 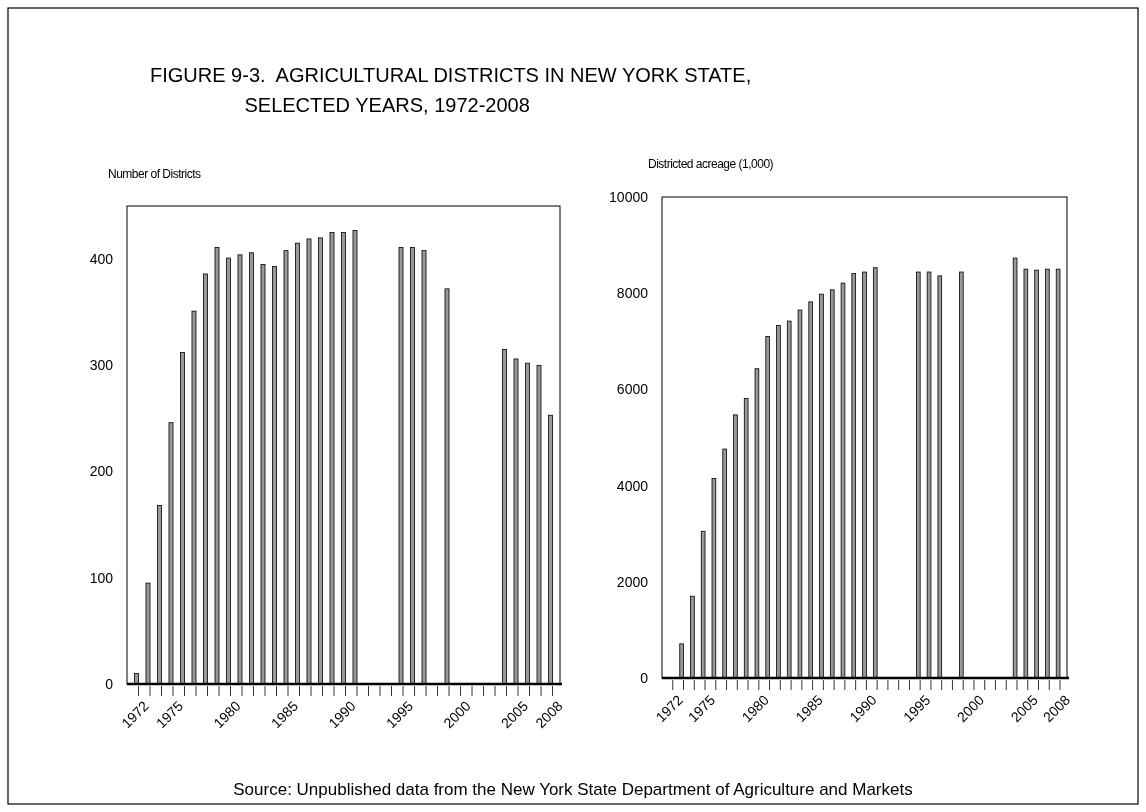 What do you see at coordinates (101, 471) in the screenshot?
I see `y-tick-label: 200` at bounding box center [101, 471].